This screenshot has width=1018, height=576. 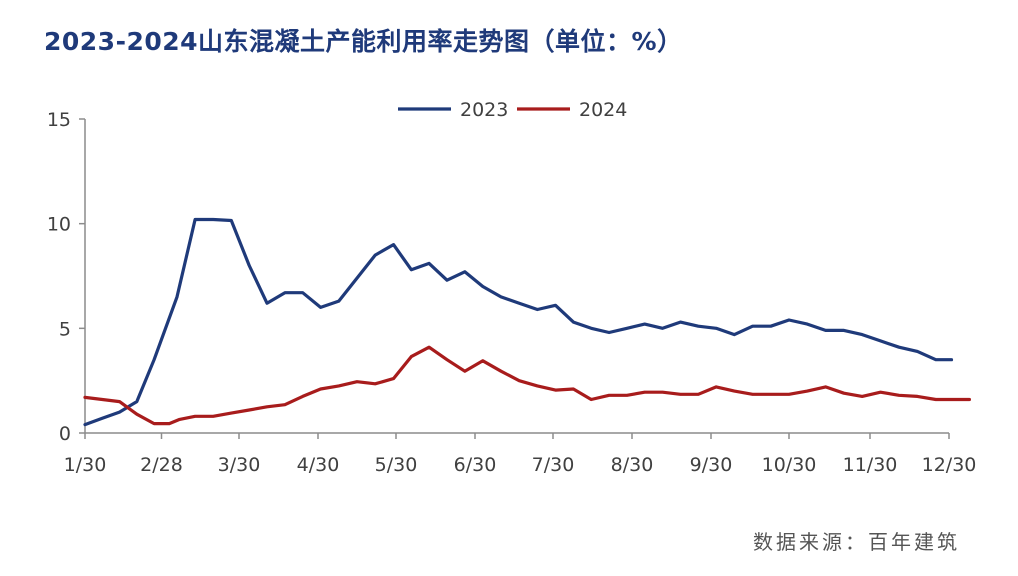 What do you see at coordinates (396, 465) in the screenshot?
I see `x-tick-label: 5/30` at bounding box center [396, 465].